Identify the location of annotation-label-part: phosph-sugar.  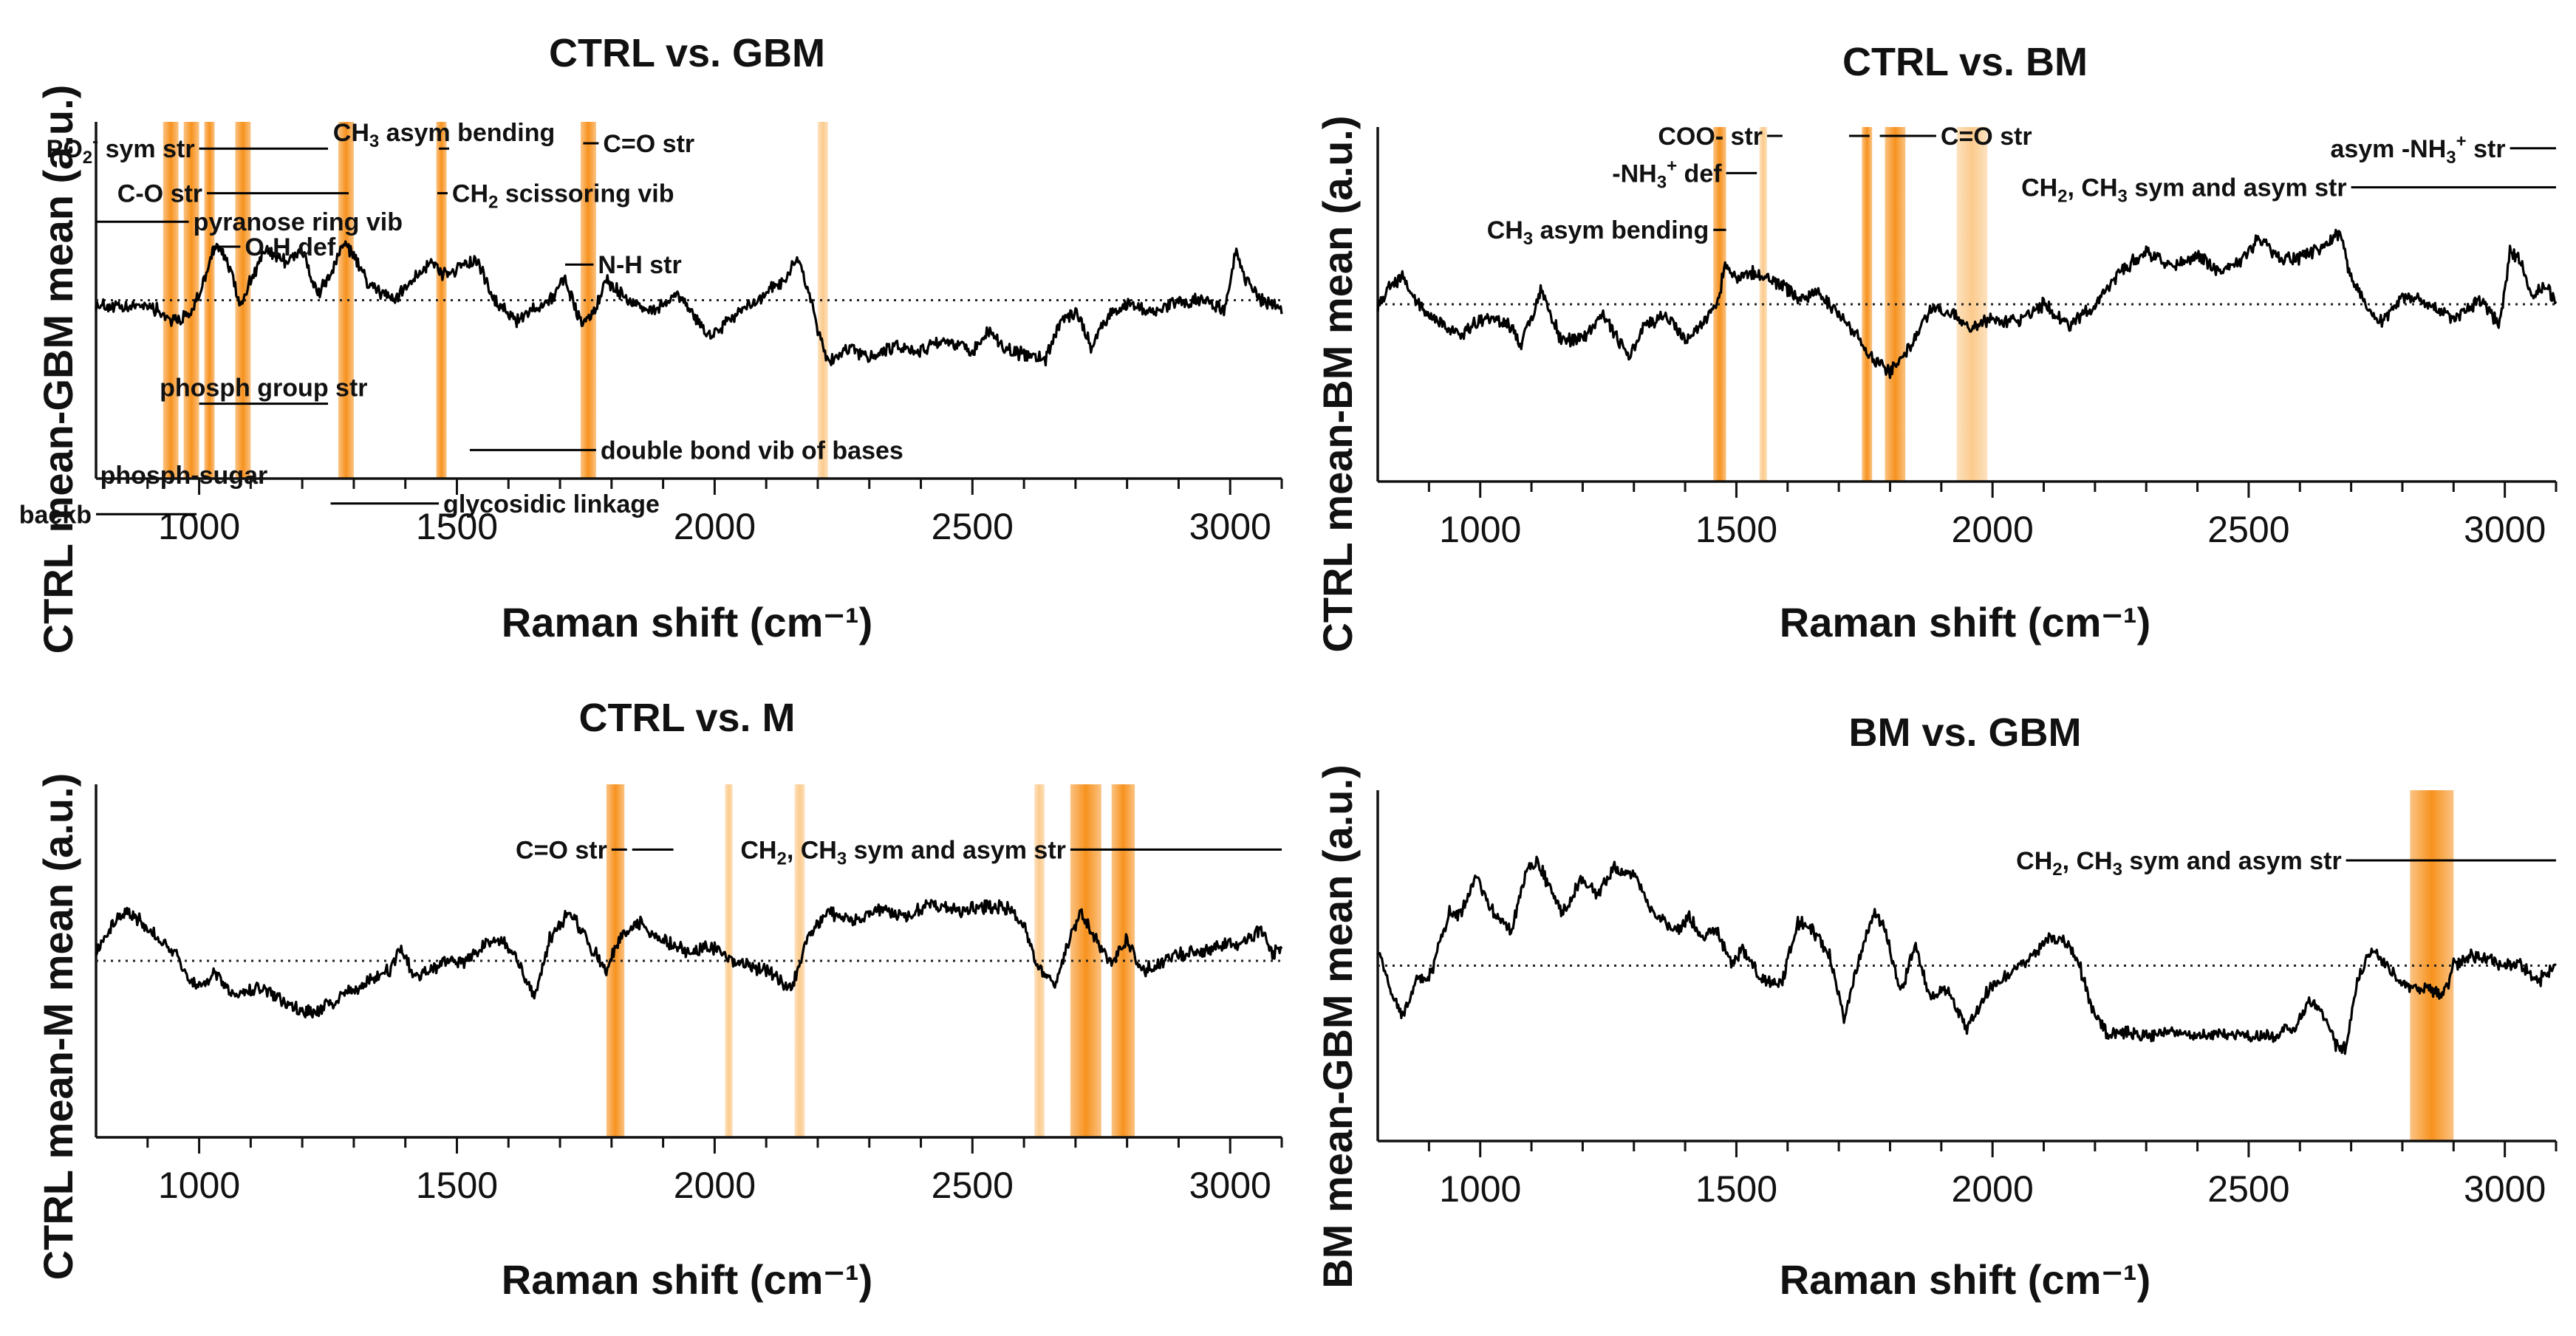
(184, 476).